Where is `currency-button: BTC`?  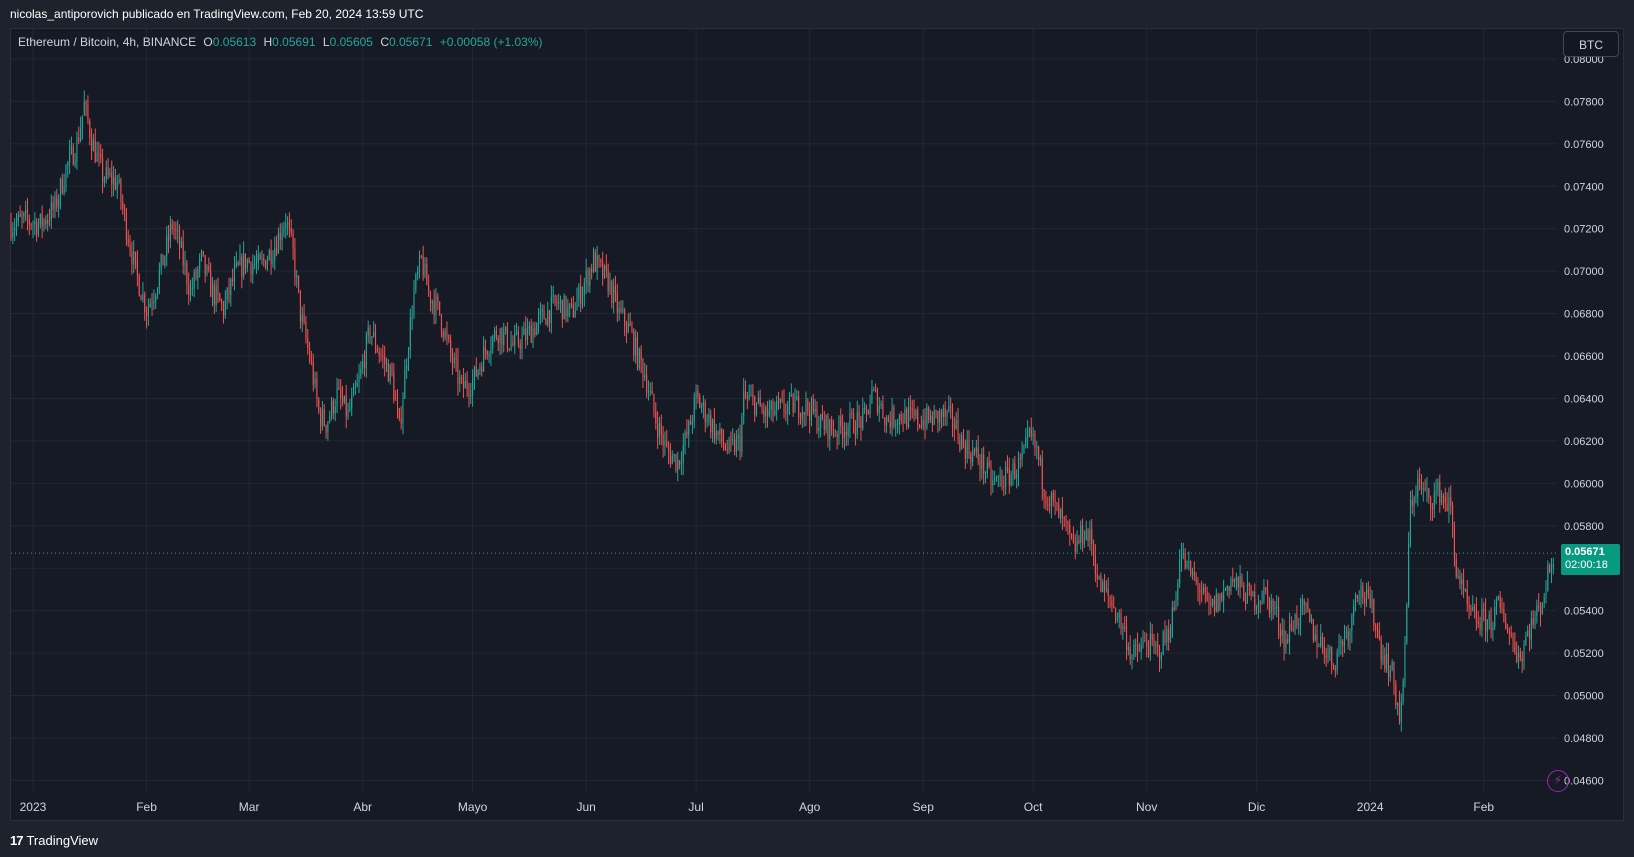 currency-button: BTC is located at coordinates (1591, 44).